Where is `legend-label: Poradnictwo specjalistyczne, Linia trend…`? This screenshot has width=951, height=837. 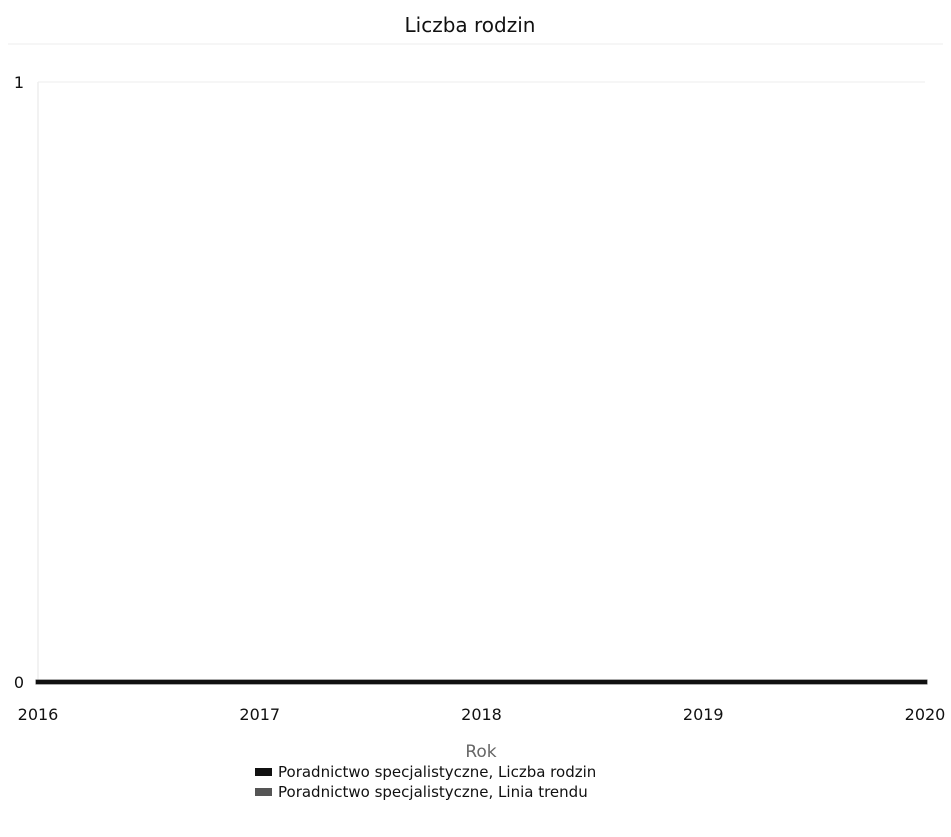 legend-label: Poradnictwo specjalistyczne, Linia trend… is located at coordinates (433, 792).